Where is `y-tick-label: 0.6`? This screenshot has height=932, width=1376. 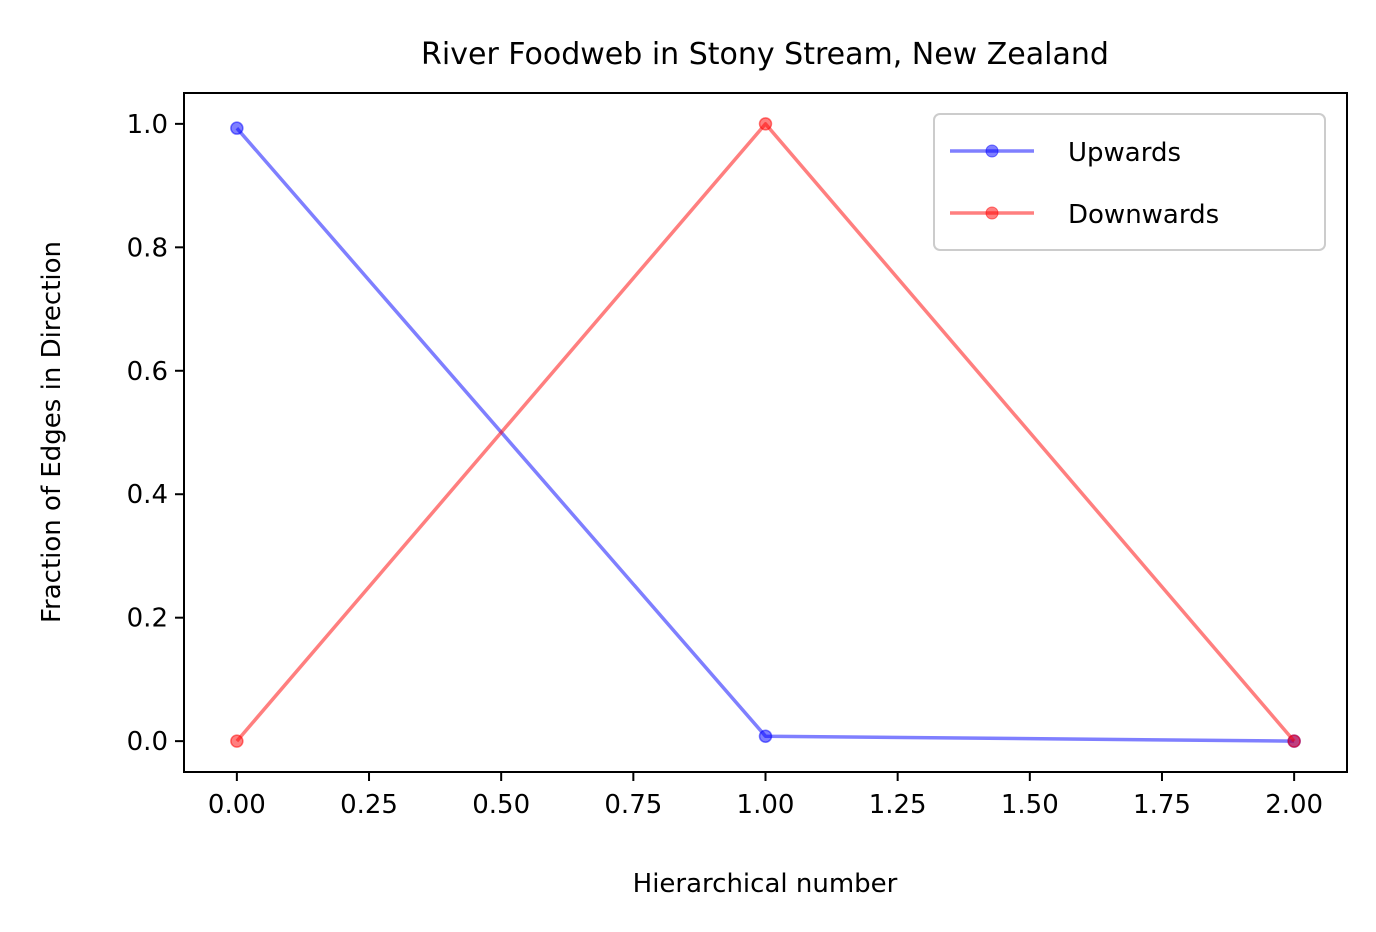 y-tick-label: 0.6 is located at coordinates (147, 372).